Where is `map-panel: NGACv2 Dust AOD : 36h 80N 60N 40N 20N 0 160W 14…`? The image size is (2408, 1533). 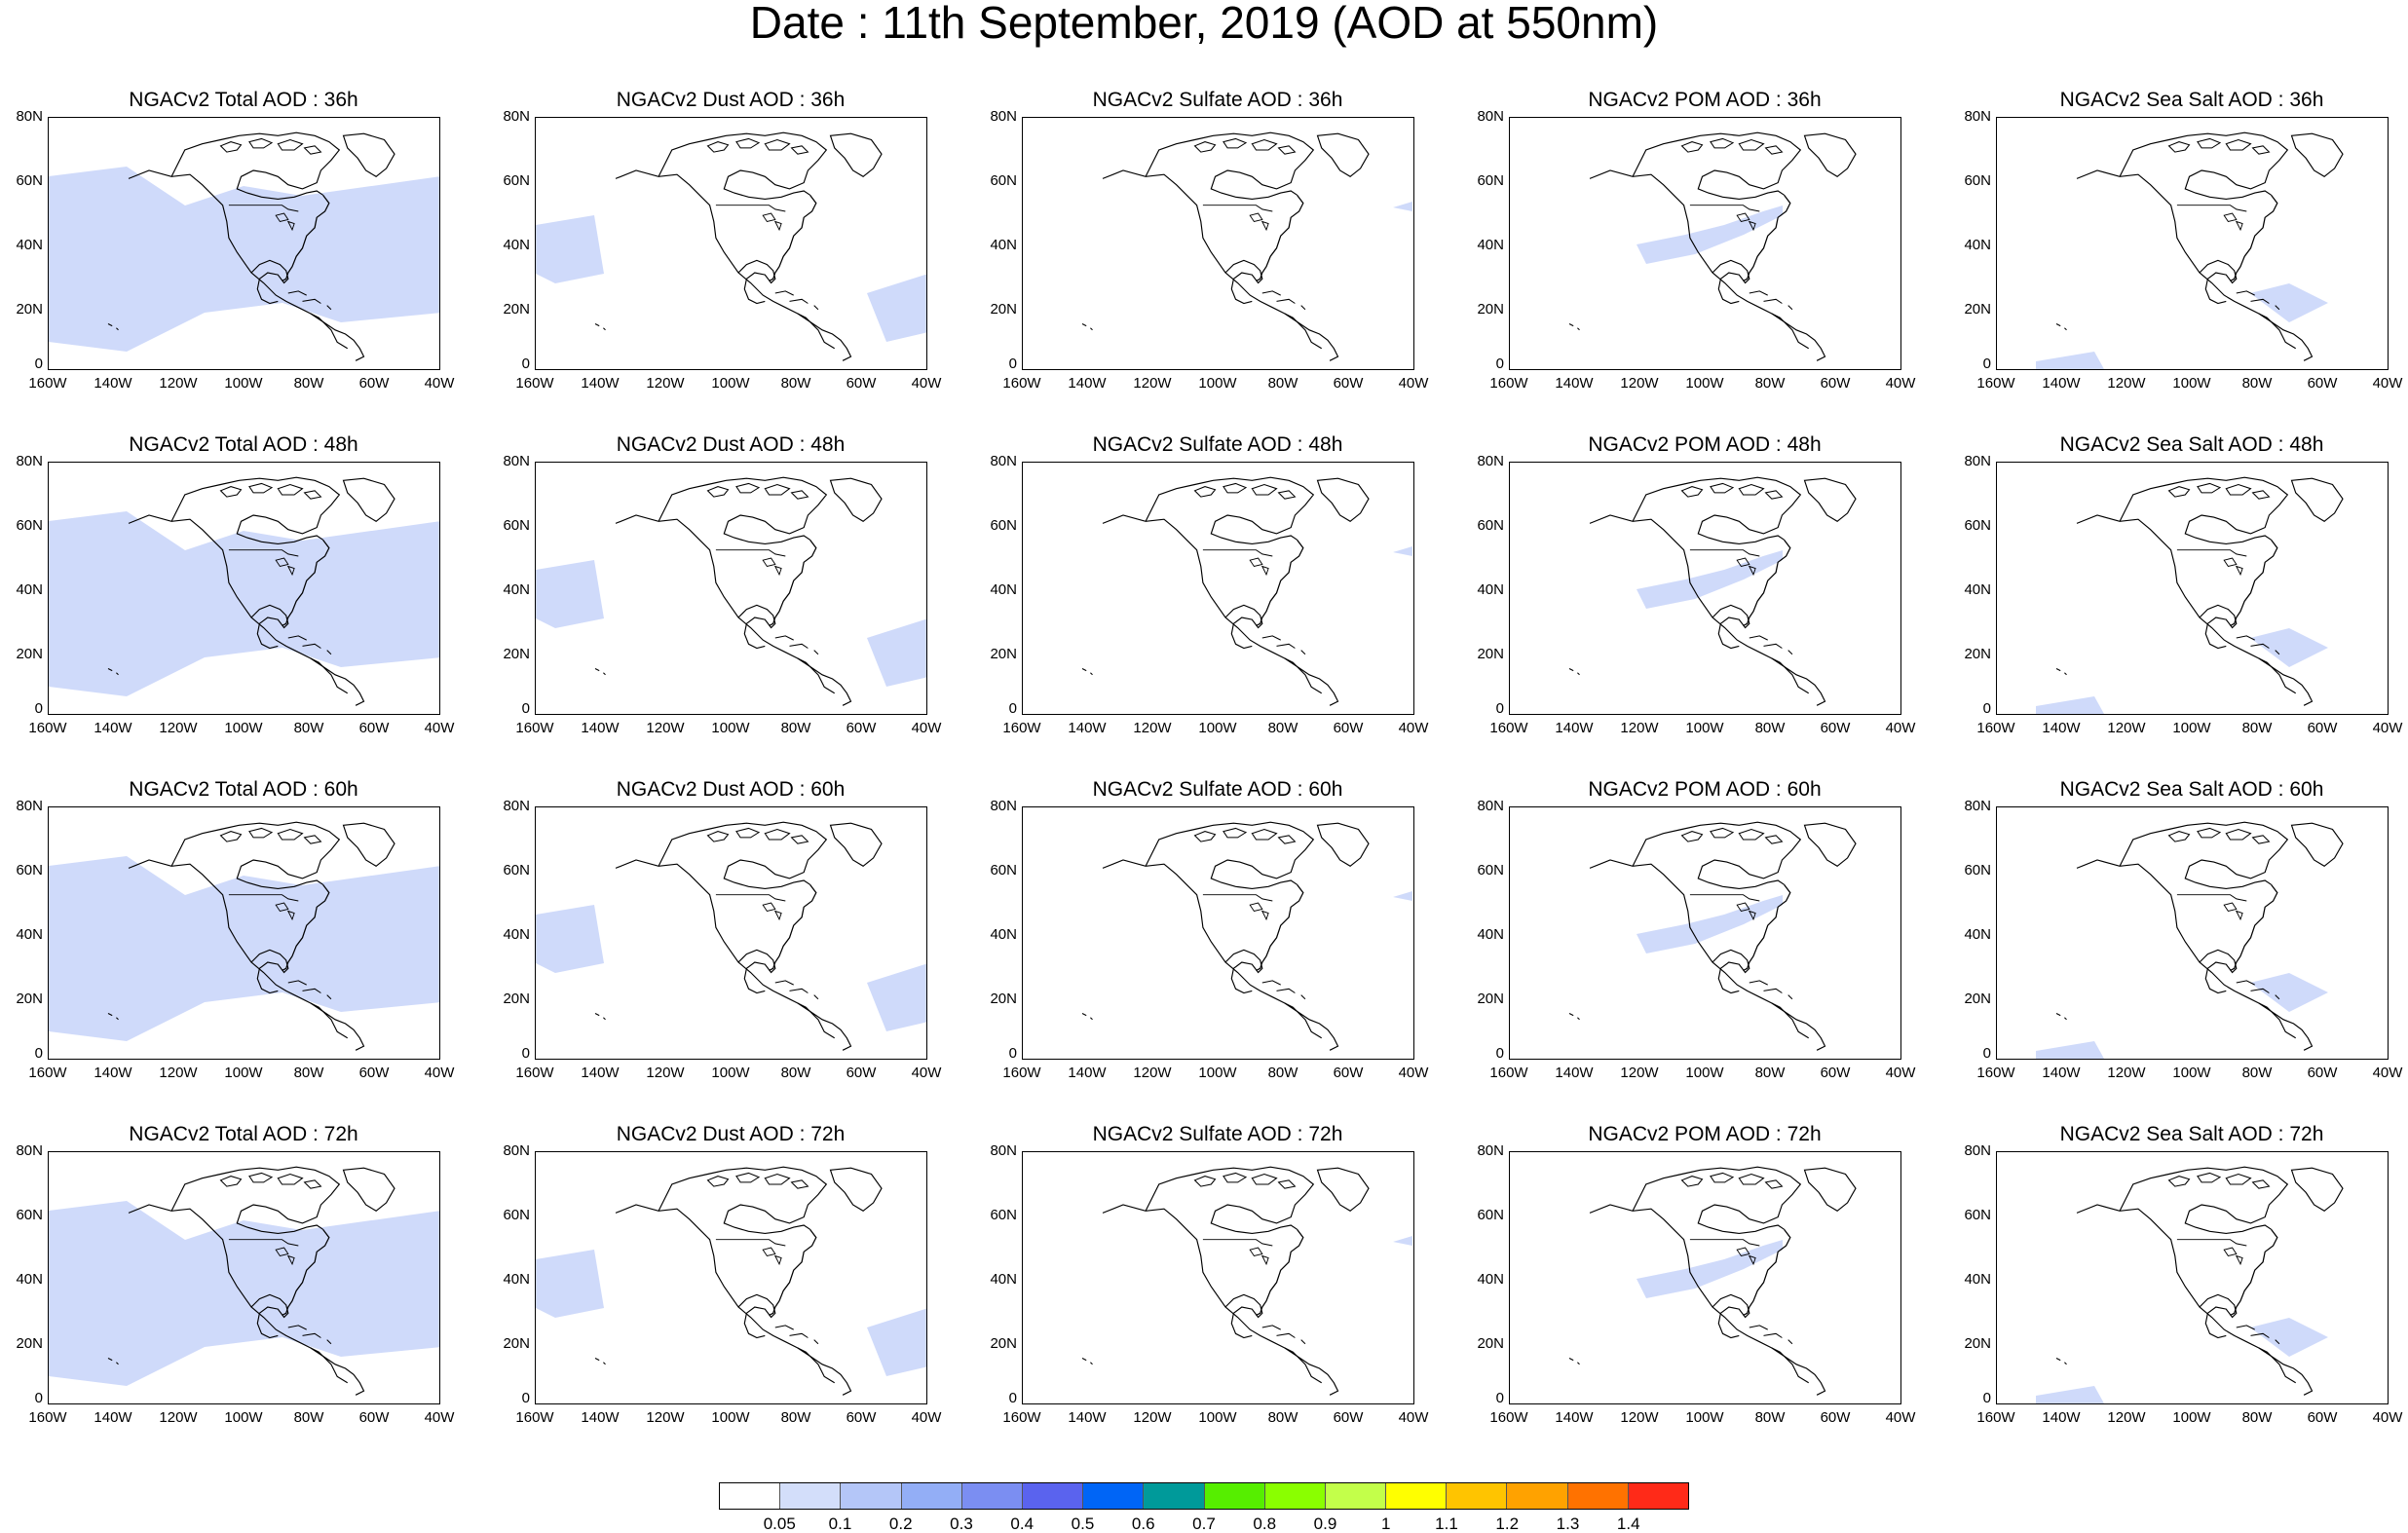
map-panel: NGACv2 Dust AOD : 36h 80N 60N 40N 20N 0 160W 14… is located at coordinates (730, 251).